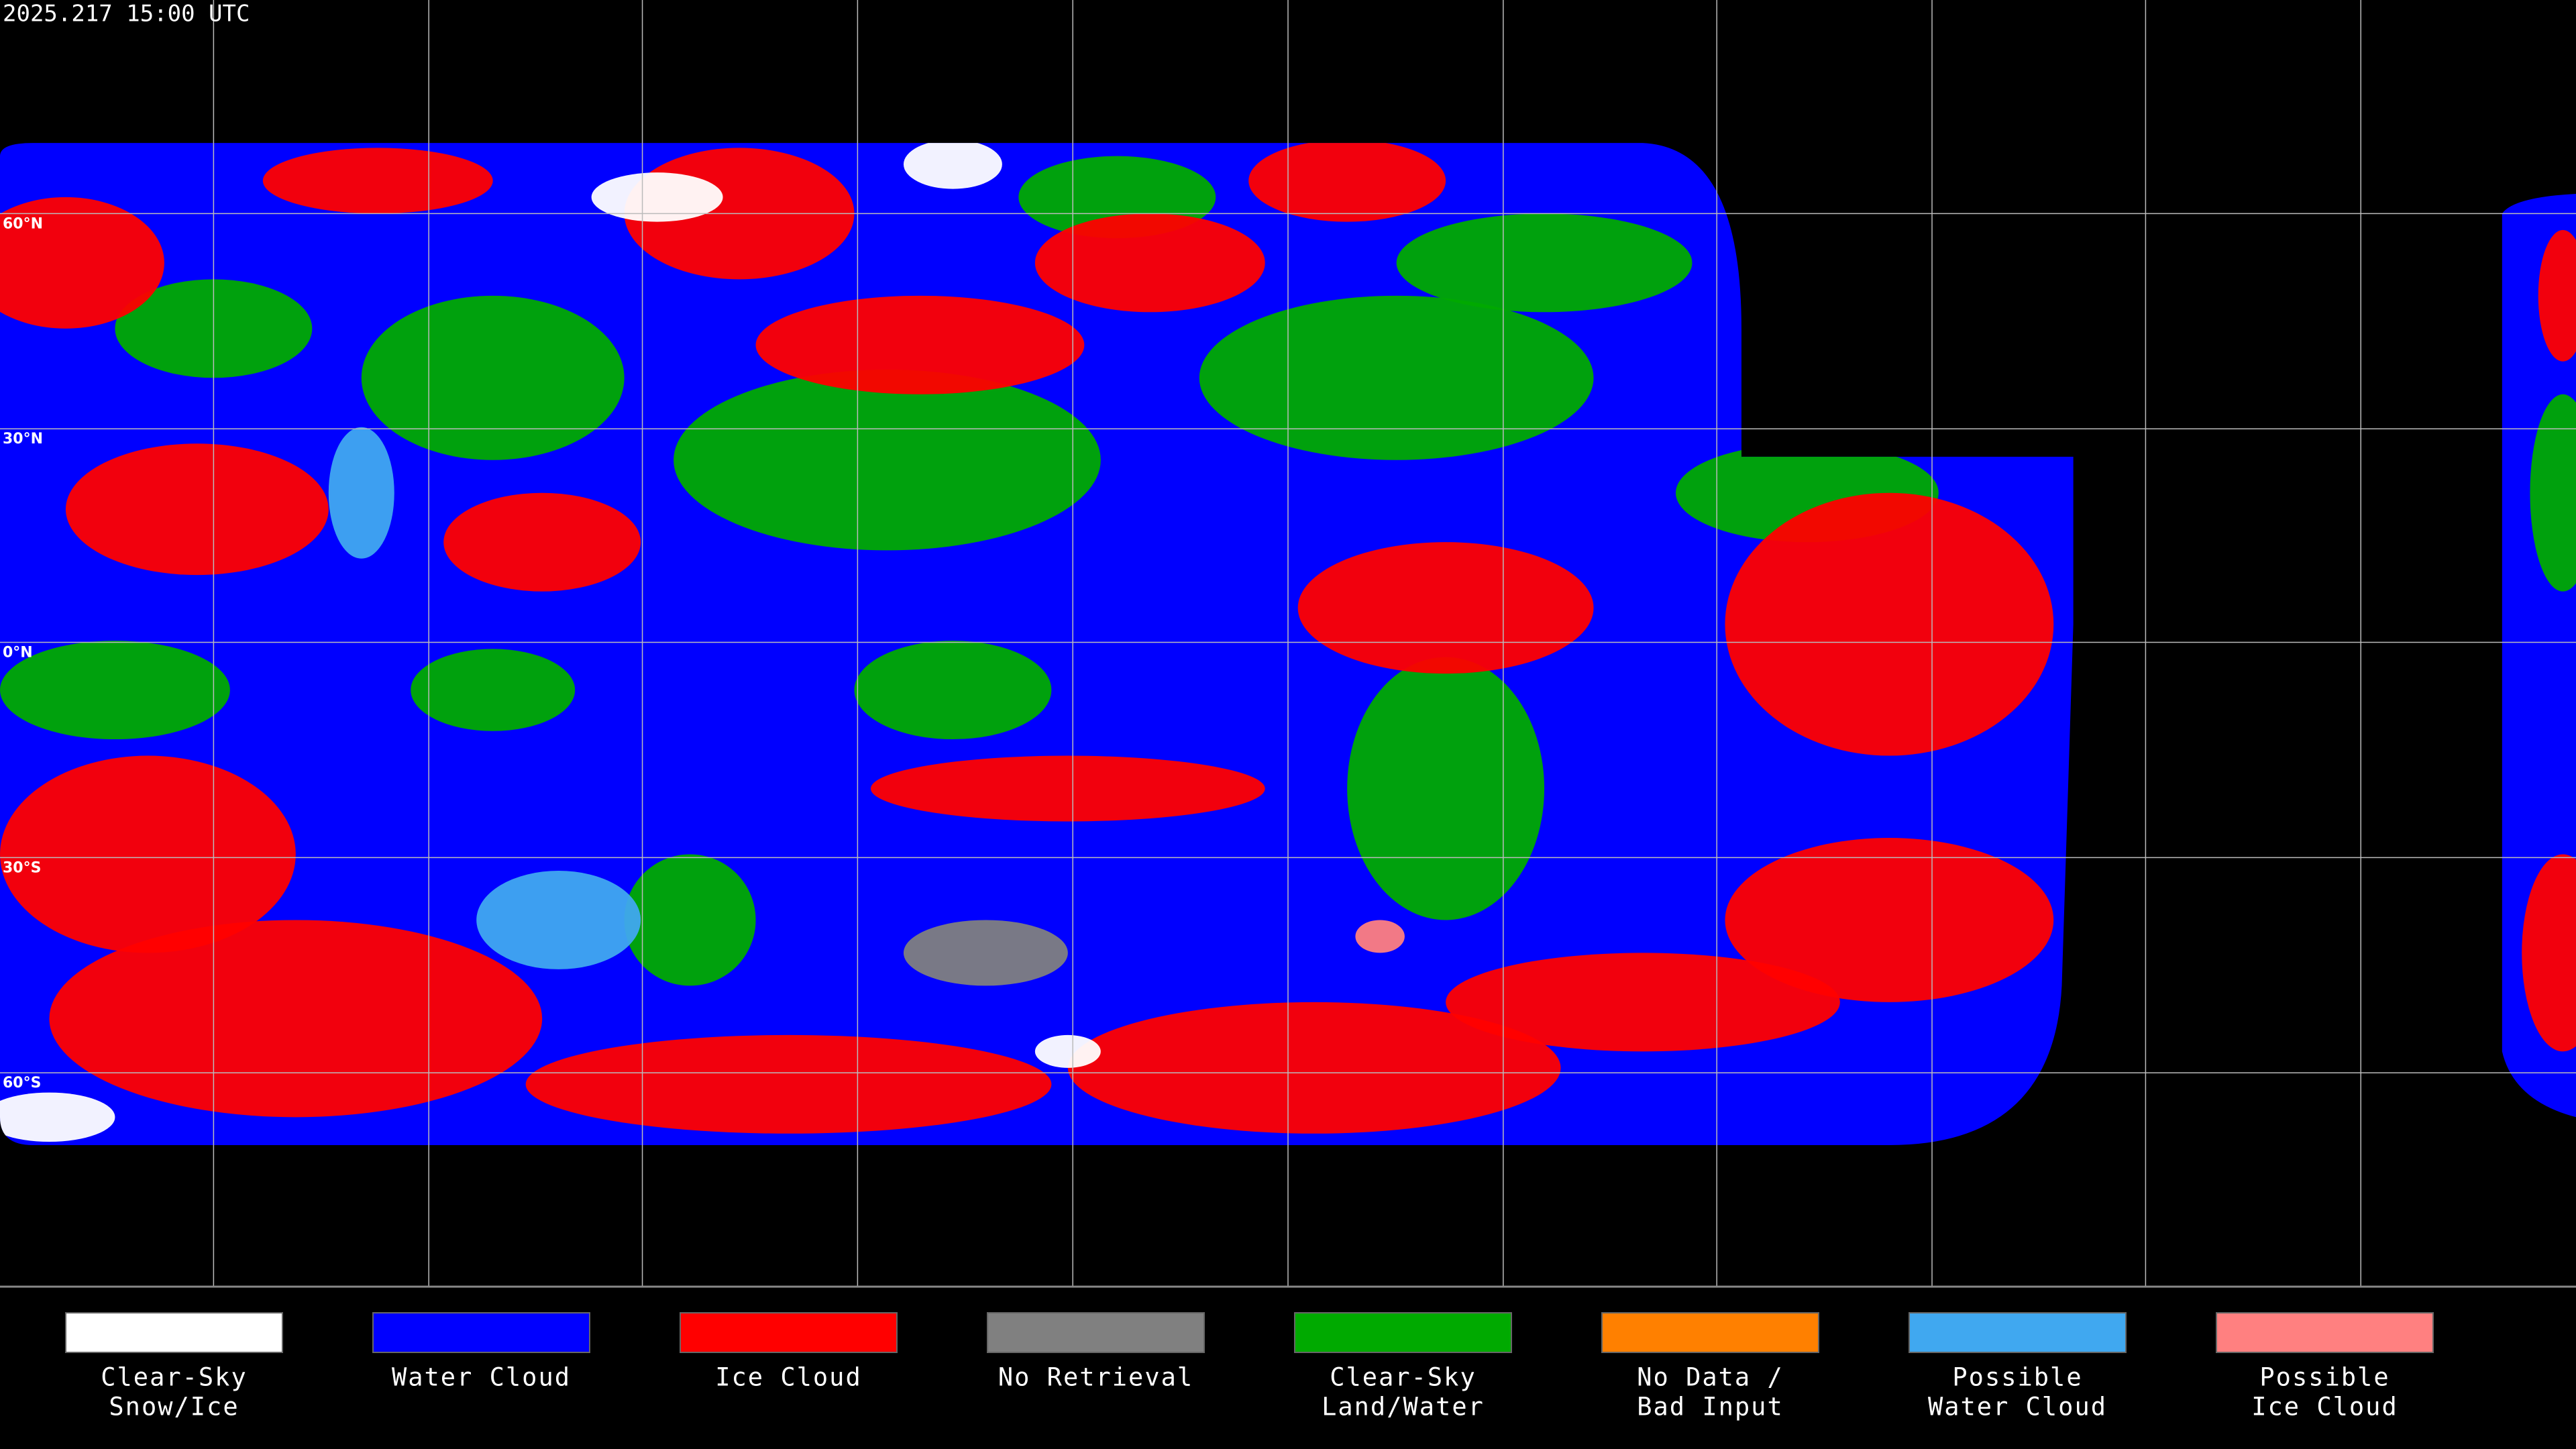 This screenshot has height=1449, width=2576. I want to click on legend-label: No Data /, so click(1710, 1377).